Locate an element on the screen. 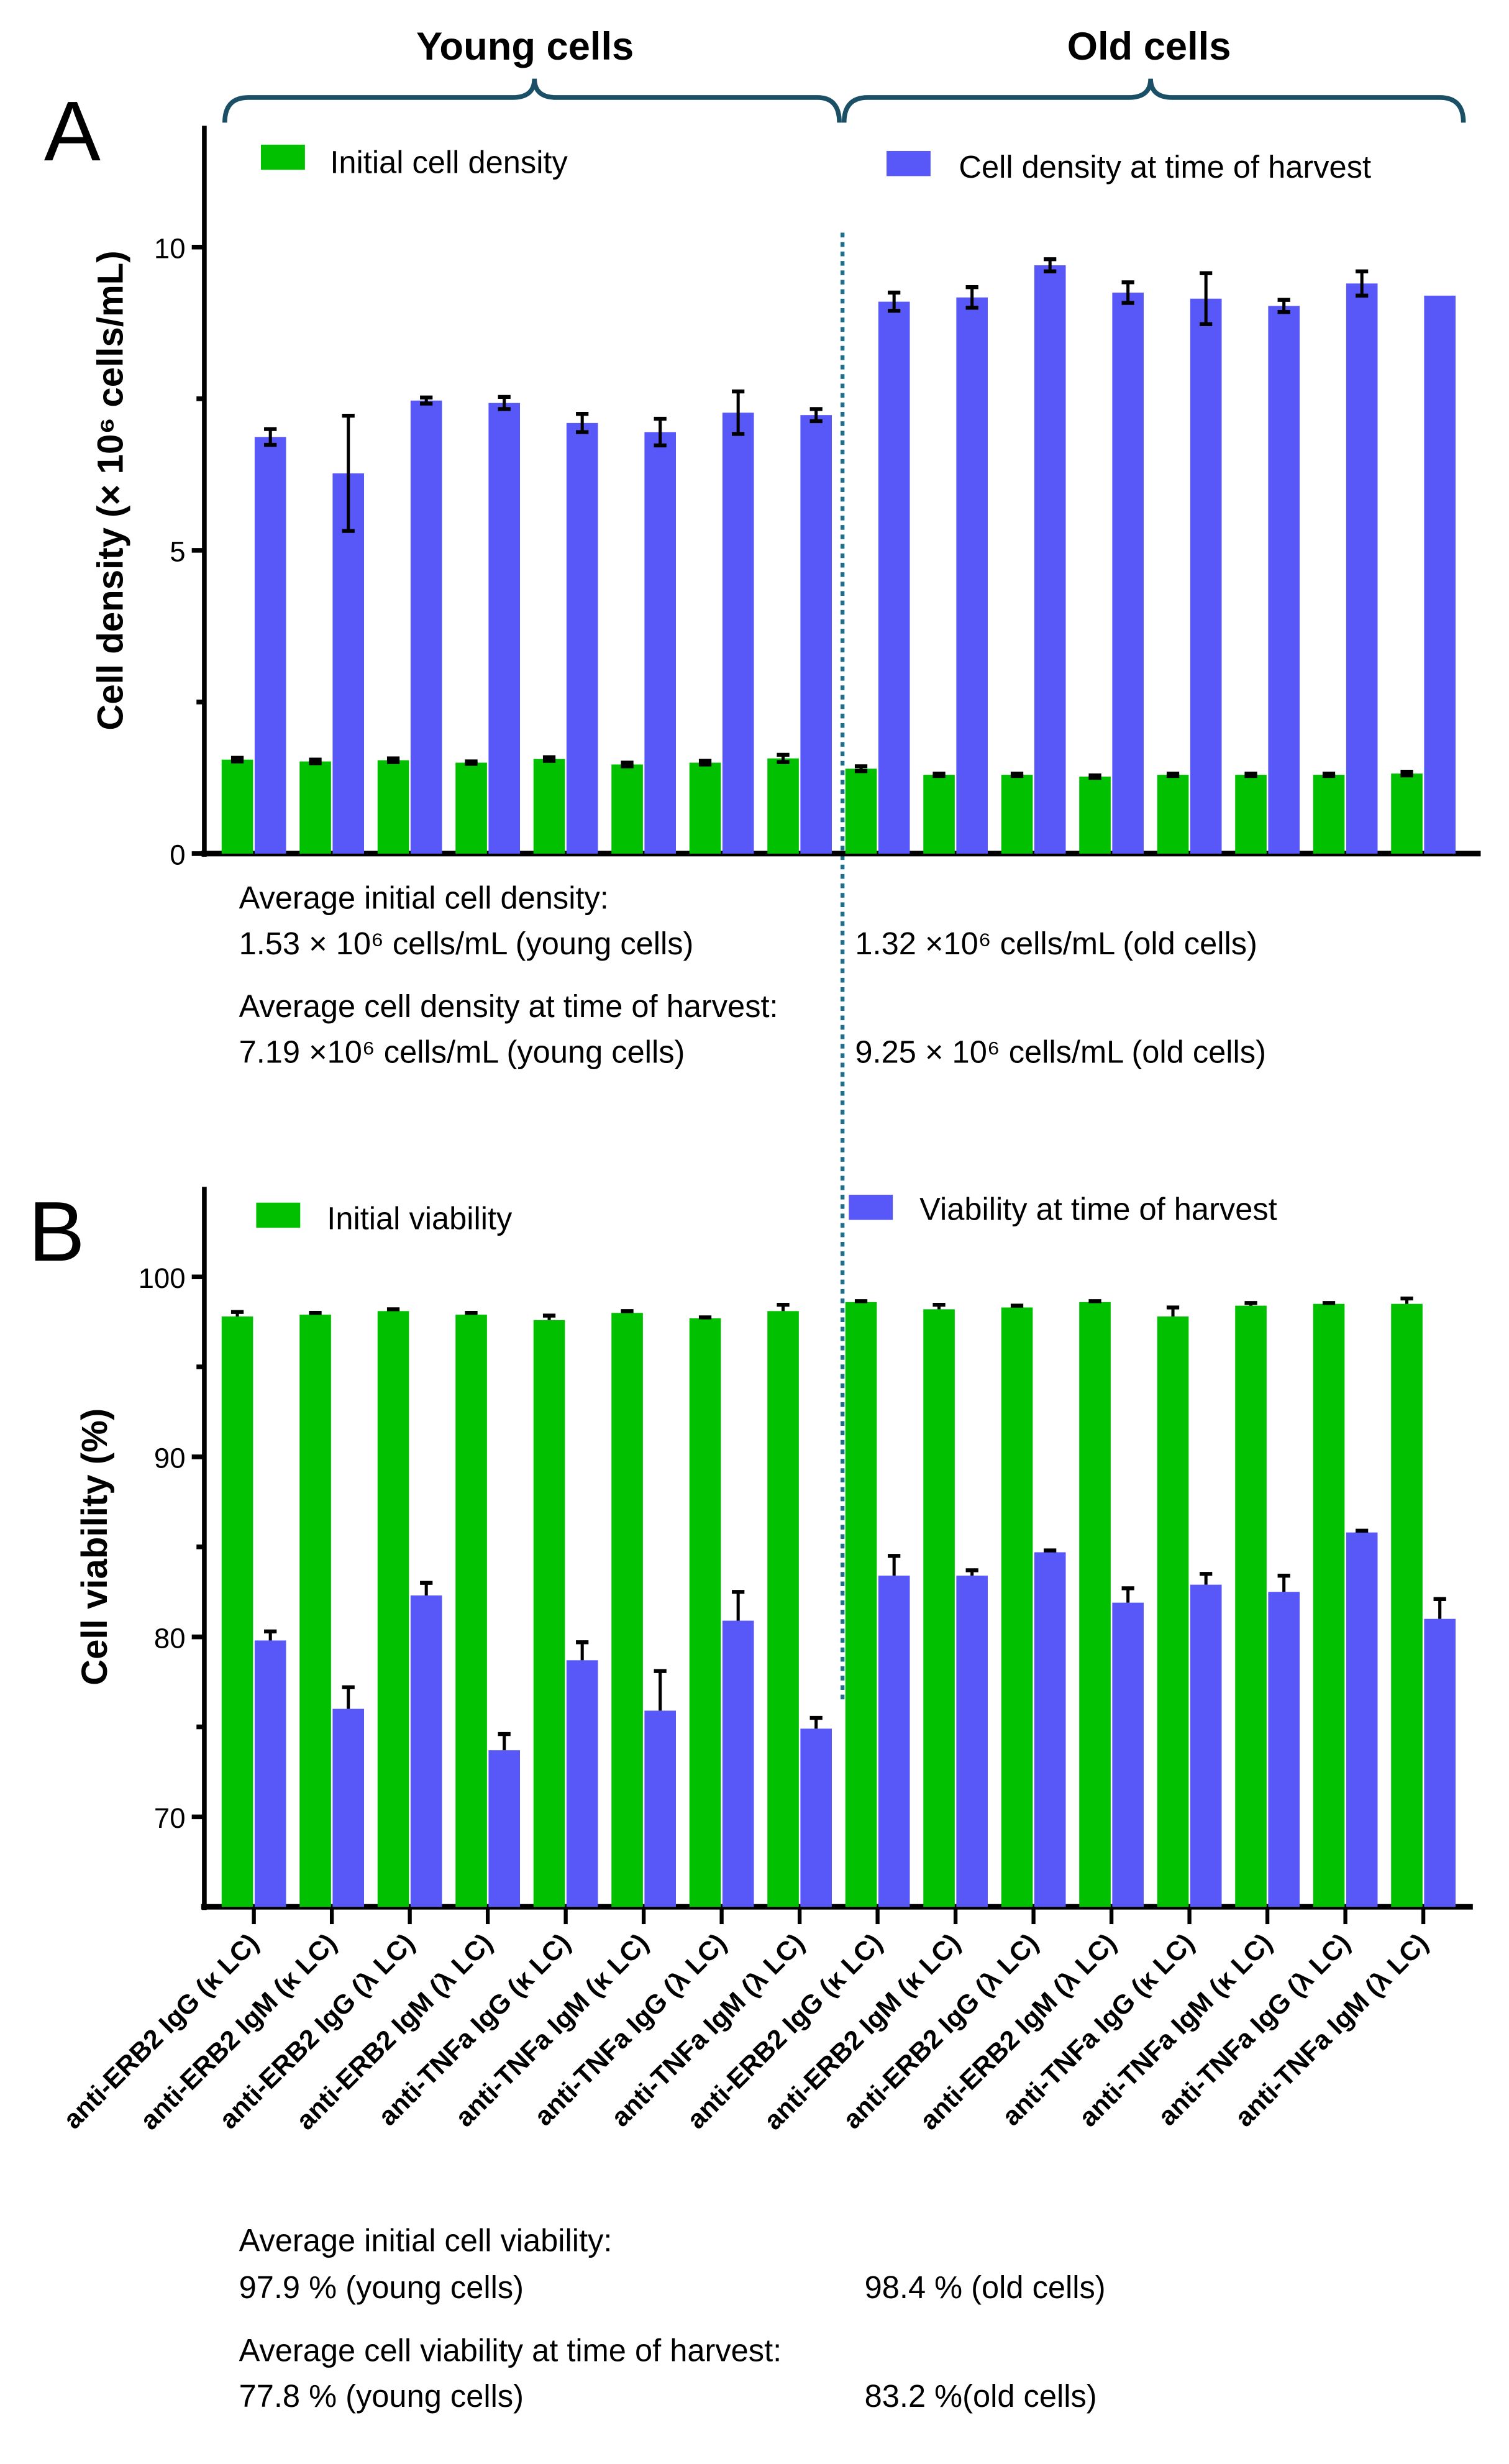 Image resolution: width=1509 pixels, height=2464 pixels. annotation-initial-title: Average initial cell viability: is located at coordinates (426, 2240).